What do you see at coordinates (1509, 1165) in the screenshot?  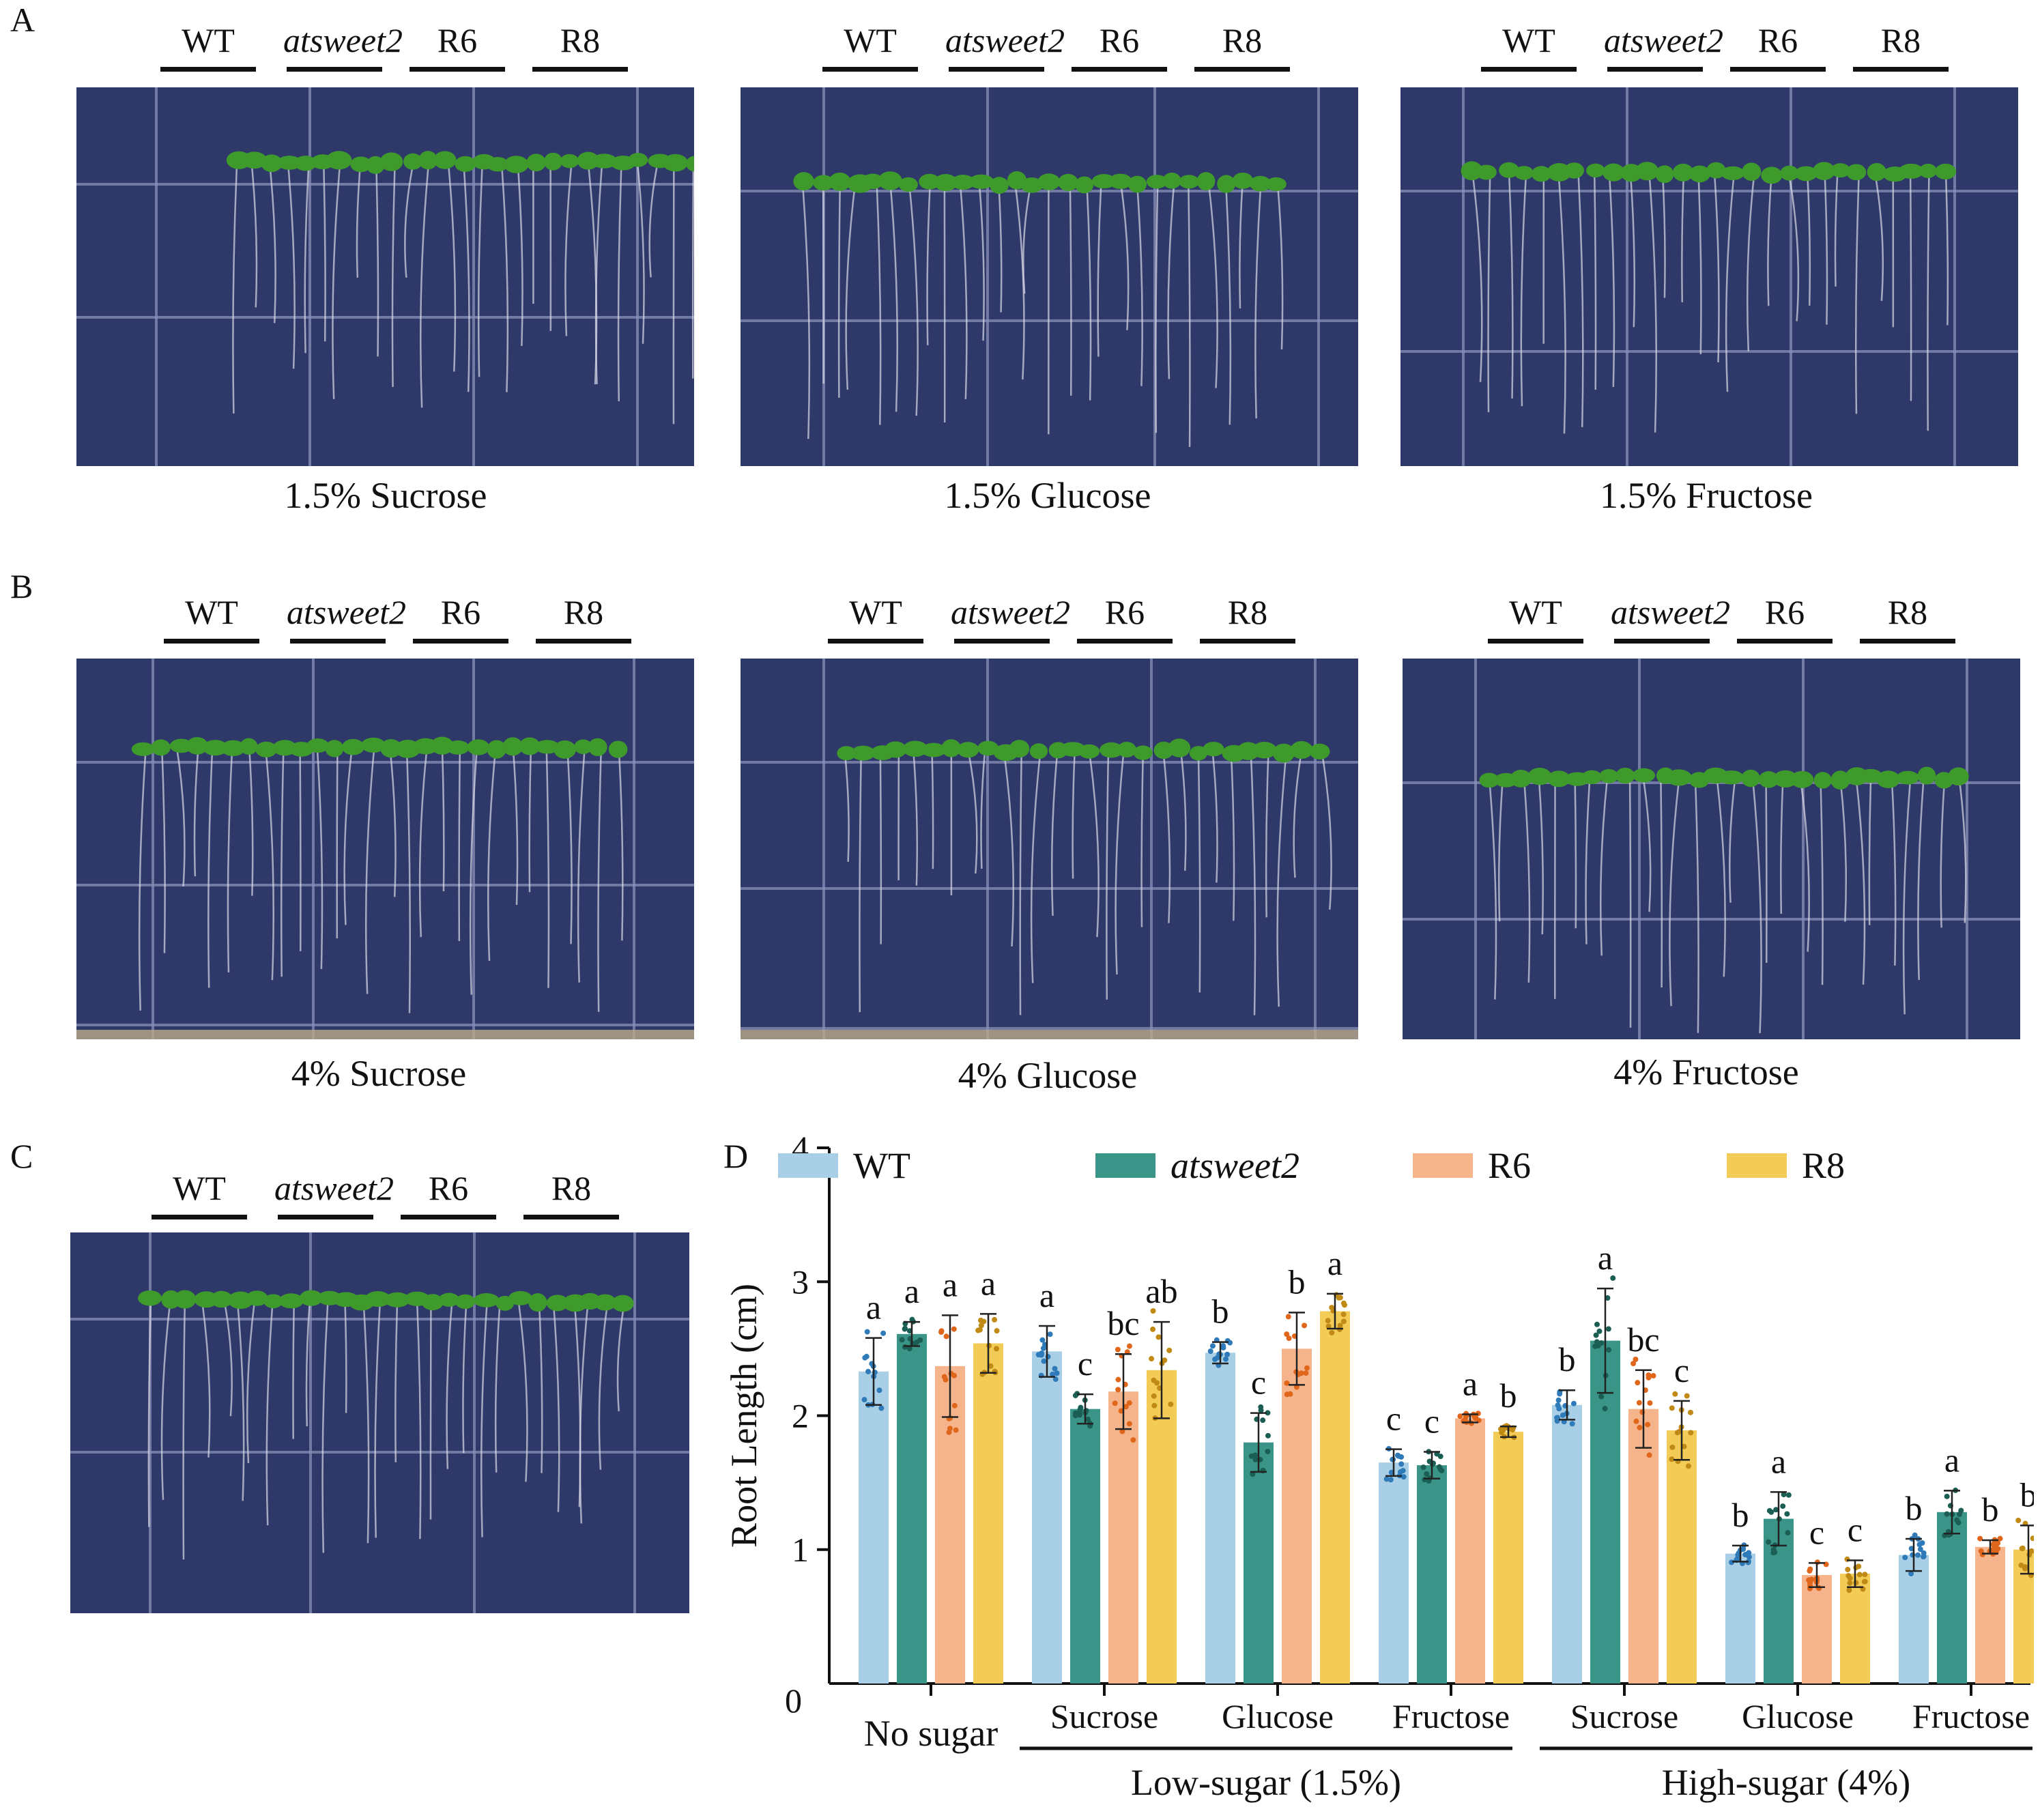 I see `legend-label: R6` at bounding box center [1509, 1165].